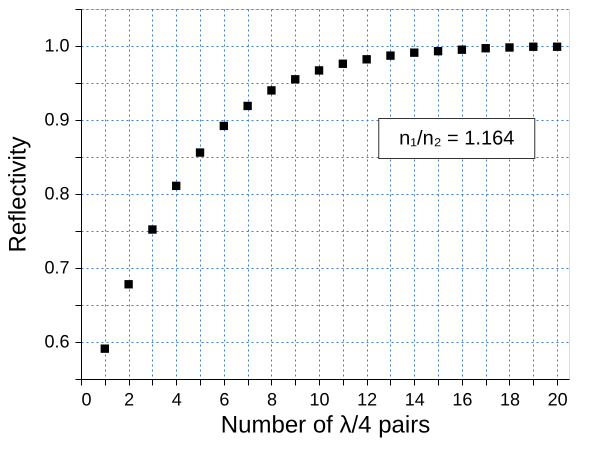 This screenshot has height=452, width=590. What do you see at coordinates (57, 342) in the screenshot?
I see `y-tick-label: 0.6` at bounding box center [57, 342].